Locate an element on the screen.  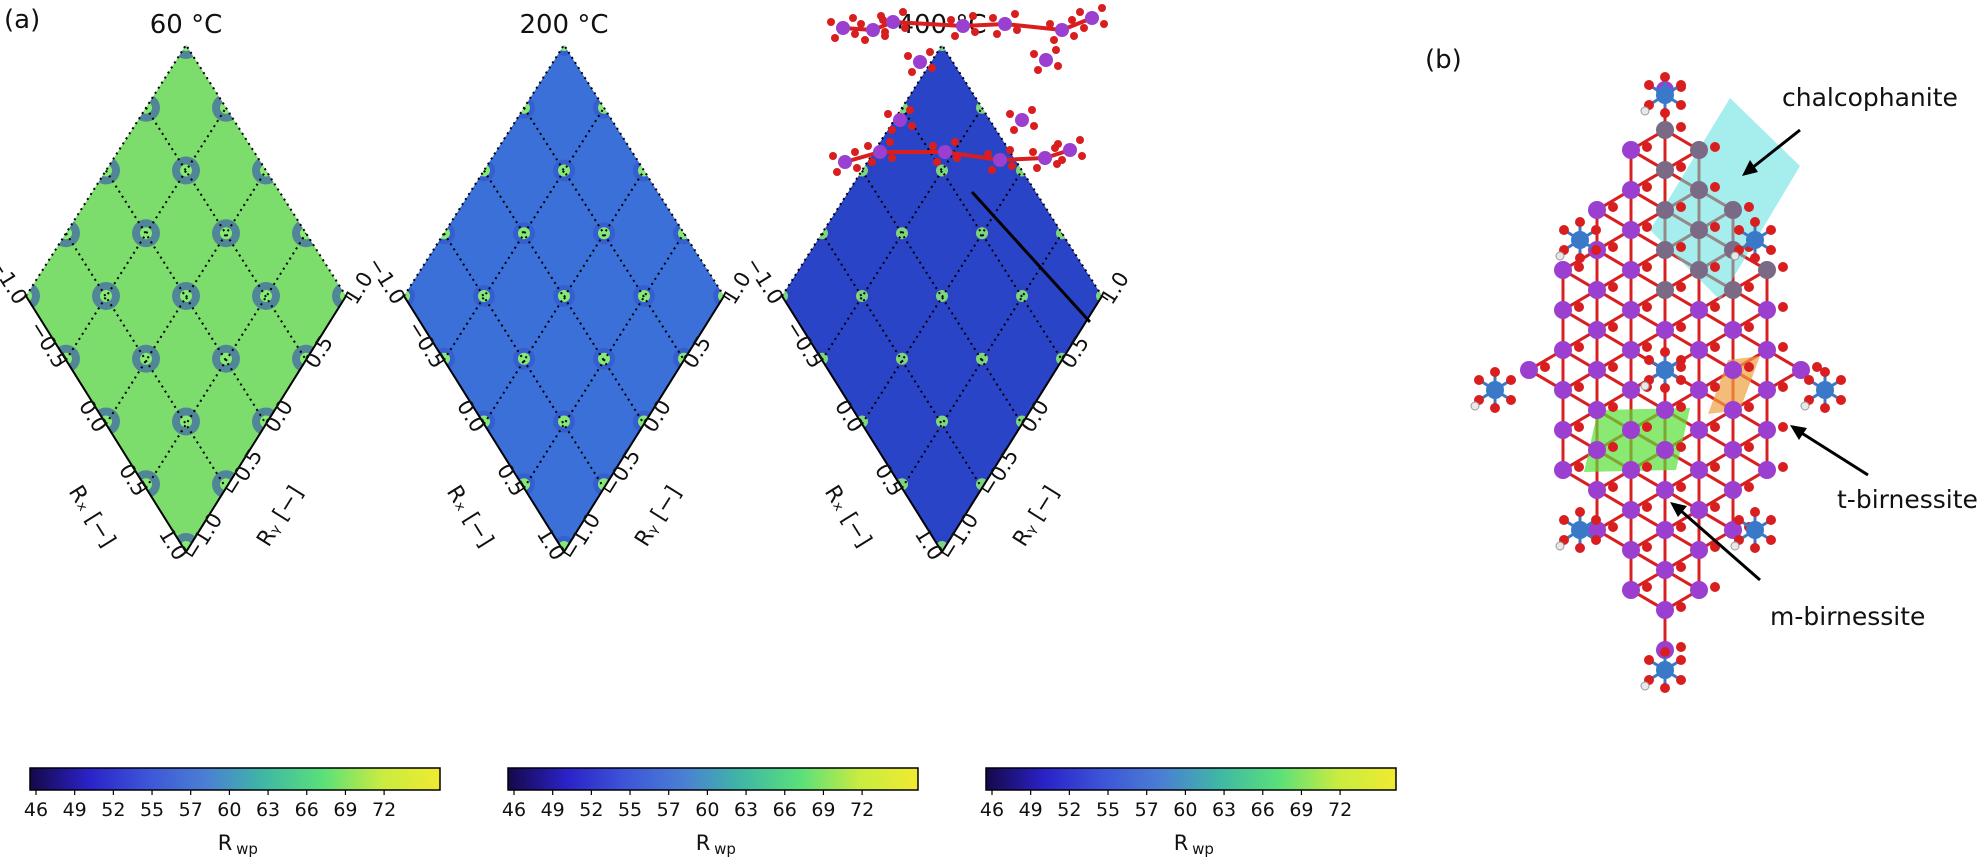
panel-a-label: (a) is located at coordinates (22, 20).